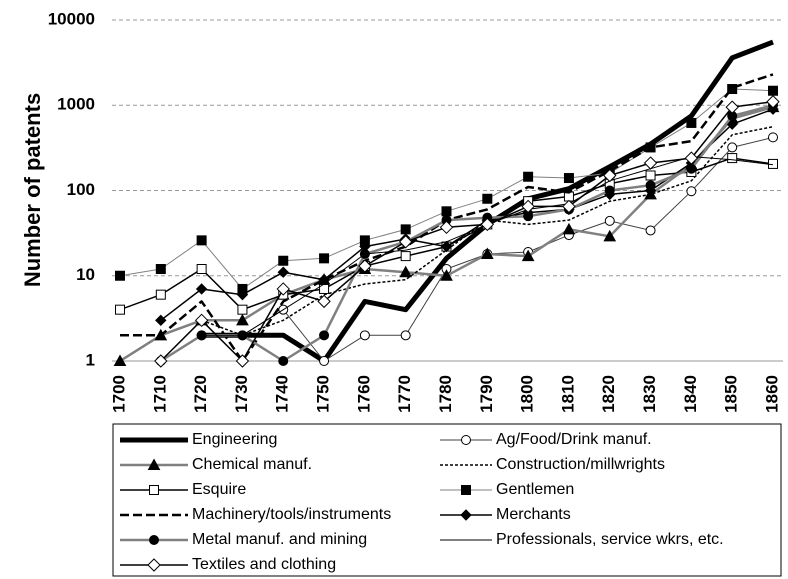 The height and width of the screenshot is (579, 788). Describe the element at coordinates (649, 394) in the screenshot. I see `x-tick-label: 1830` at that location.